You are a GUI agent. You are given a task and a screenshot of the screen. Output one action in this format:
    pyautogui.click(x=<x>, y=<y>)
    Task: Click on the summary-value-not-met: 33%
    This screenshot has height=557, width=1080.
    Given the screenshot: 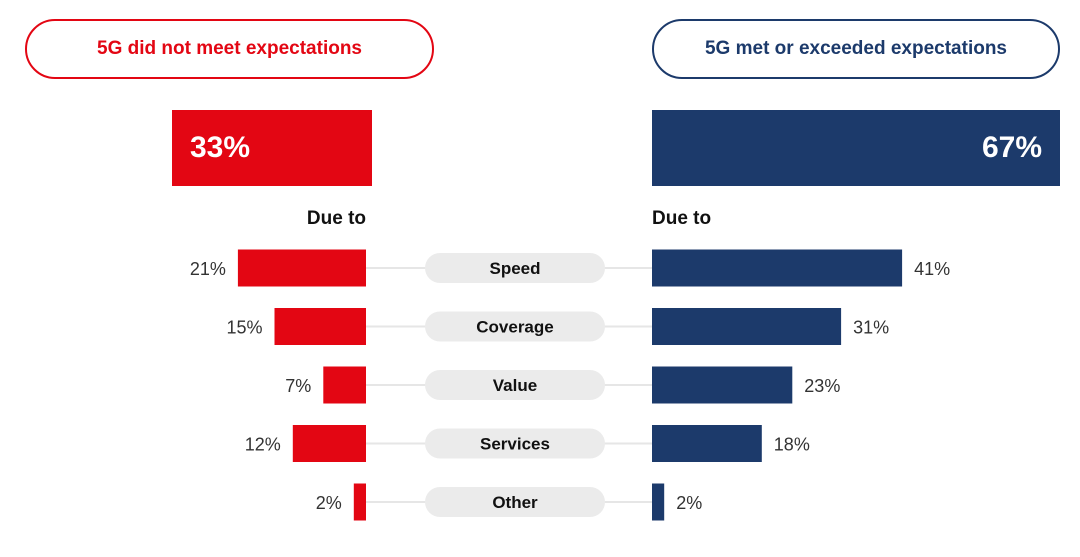 What is the action you would take?
    pyautogui.click(x=220, y=147)
    